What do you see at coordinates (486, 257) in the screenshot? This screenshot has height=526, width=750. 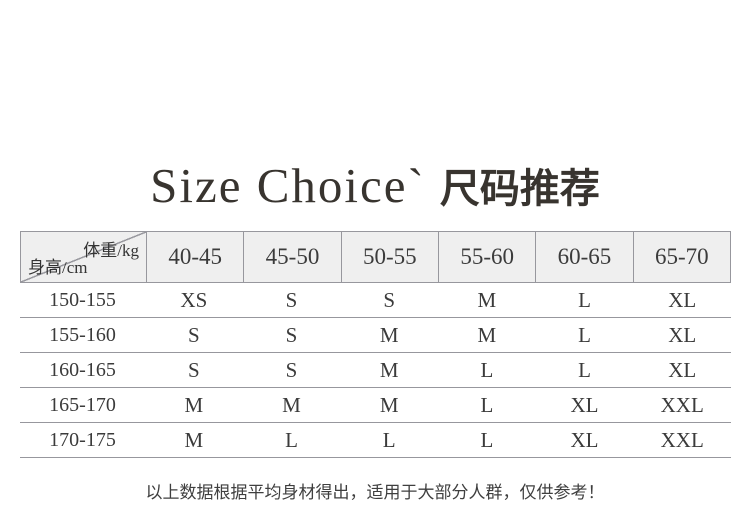 I see `column-header: 55-60` at bounding box center [486, 257].